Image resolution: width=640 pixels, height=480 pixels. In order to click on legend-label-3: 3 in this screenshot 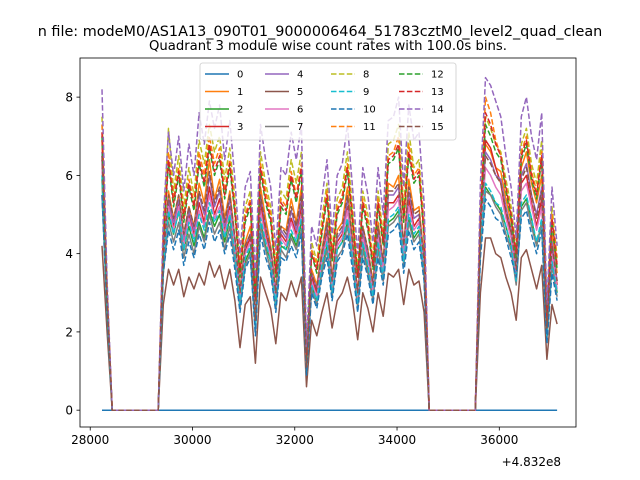, I will do `click(240, 127)`.